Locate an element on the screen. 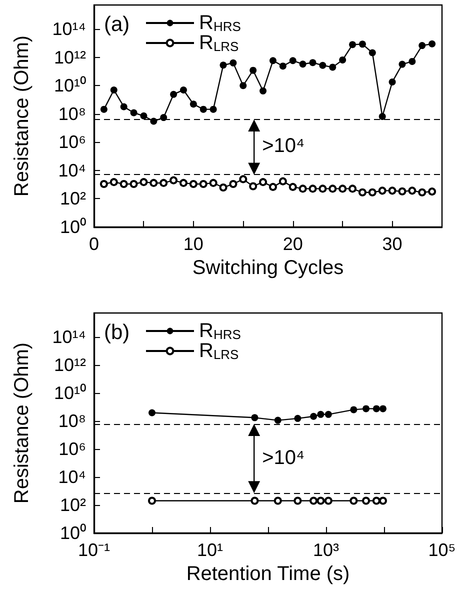 The image size is (459, 605). chart-title: (a) is located at coordinates (117, 24).